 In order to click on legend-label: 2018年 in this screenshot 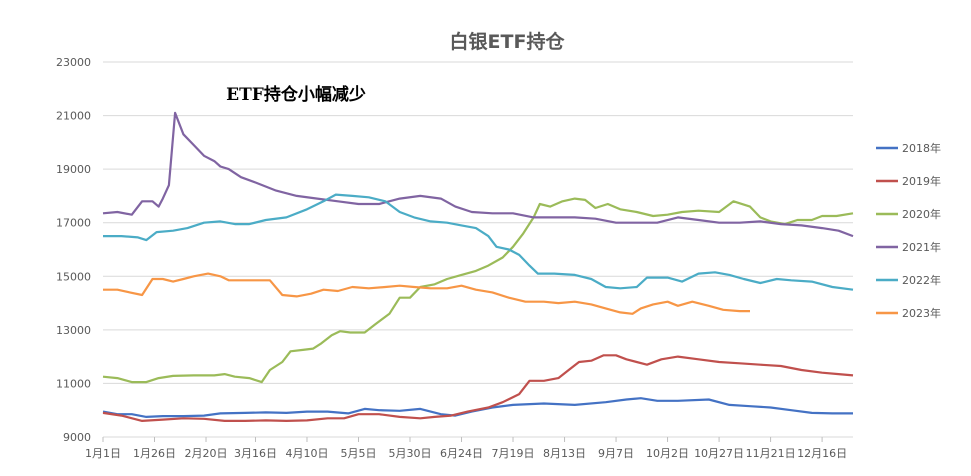, I will do `click(921, 148)`.